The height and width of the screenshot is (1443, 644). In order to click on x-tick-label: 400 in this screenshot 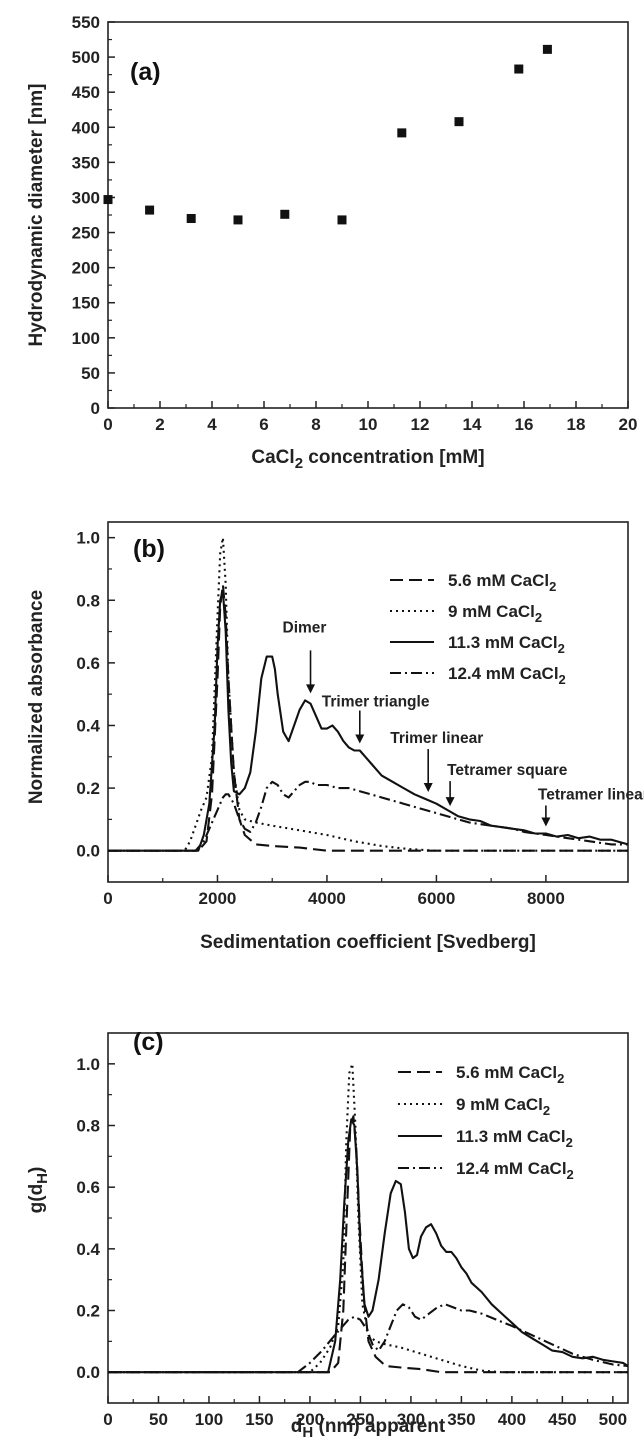, I will do `click(512, 1419)`.